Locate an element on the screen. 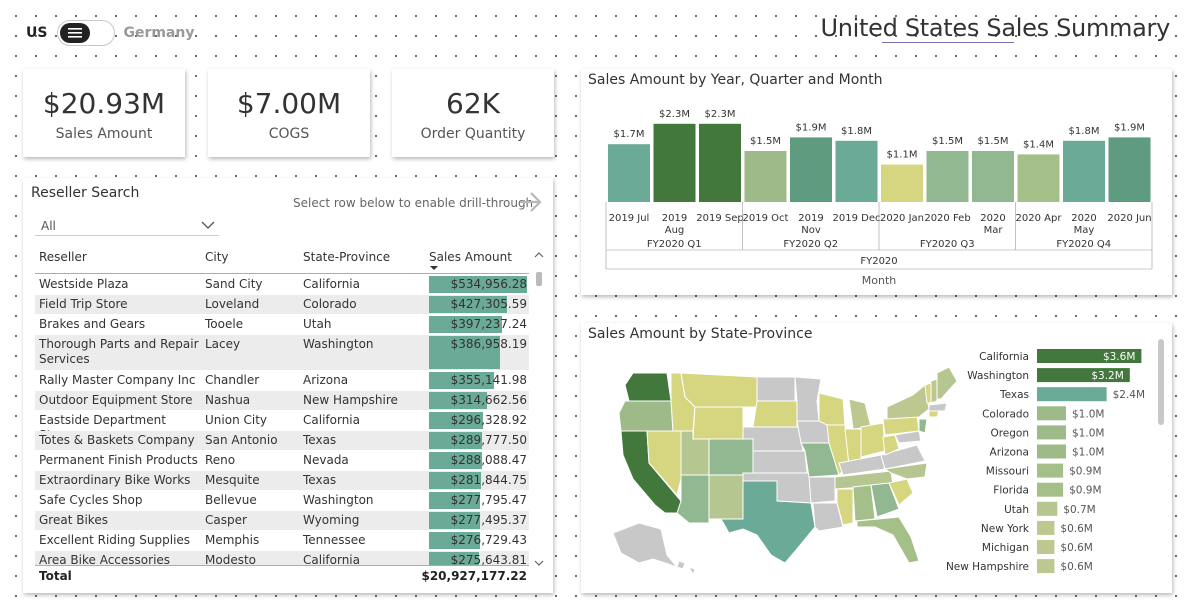 The image size is (1188, 613). data-label: $1.9M is located at coordinates (1129, 127).